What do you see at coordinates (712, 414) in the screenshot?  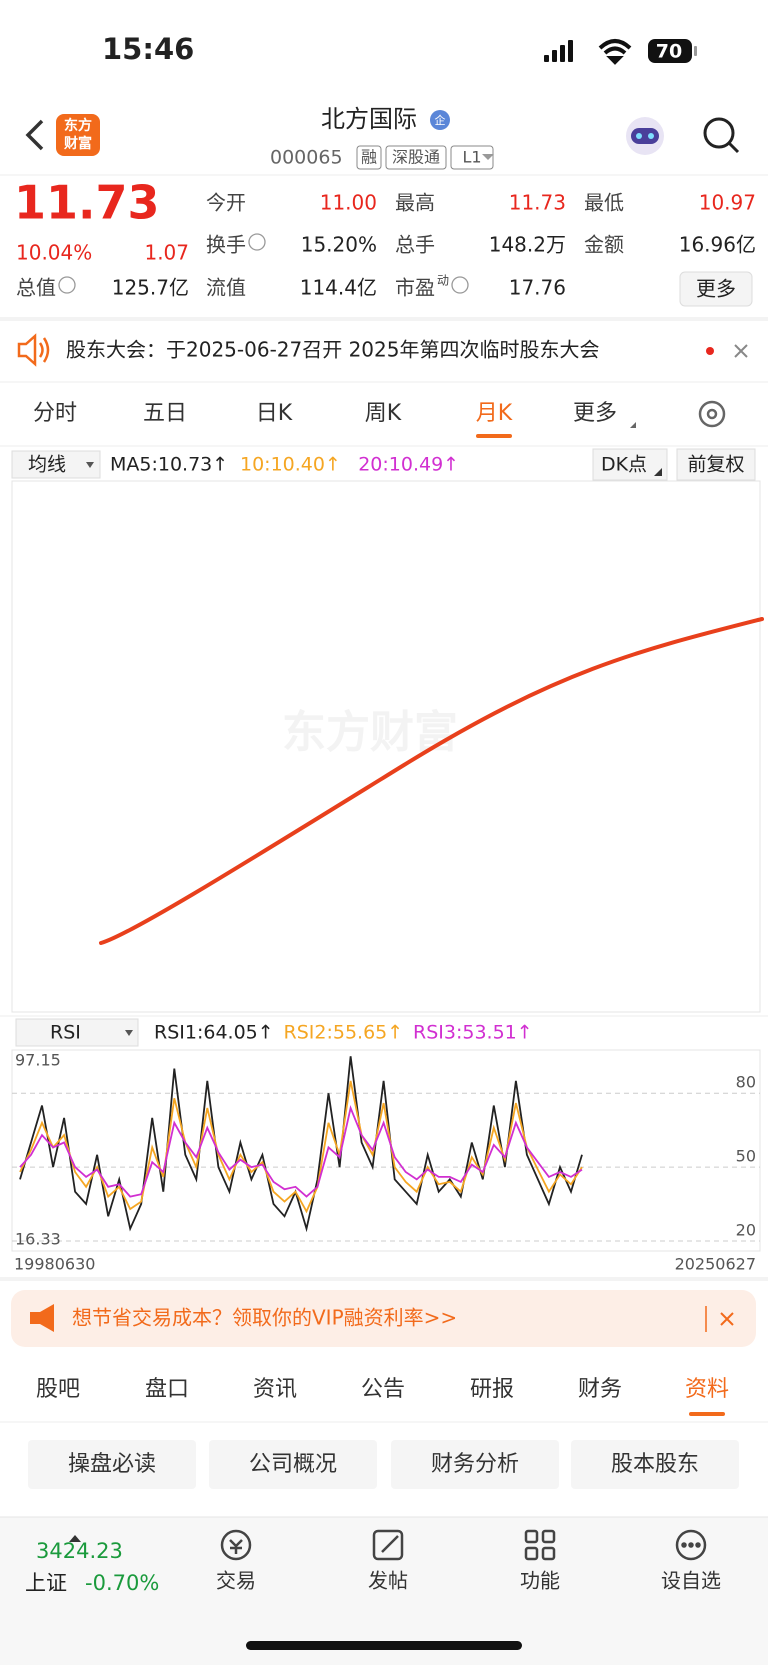 I see `settings-icon` at bounding box center [712, 414].